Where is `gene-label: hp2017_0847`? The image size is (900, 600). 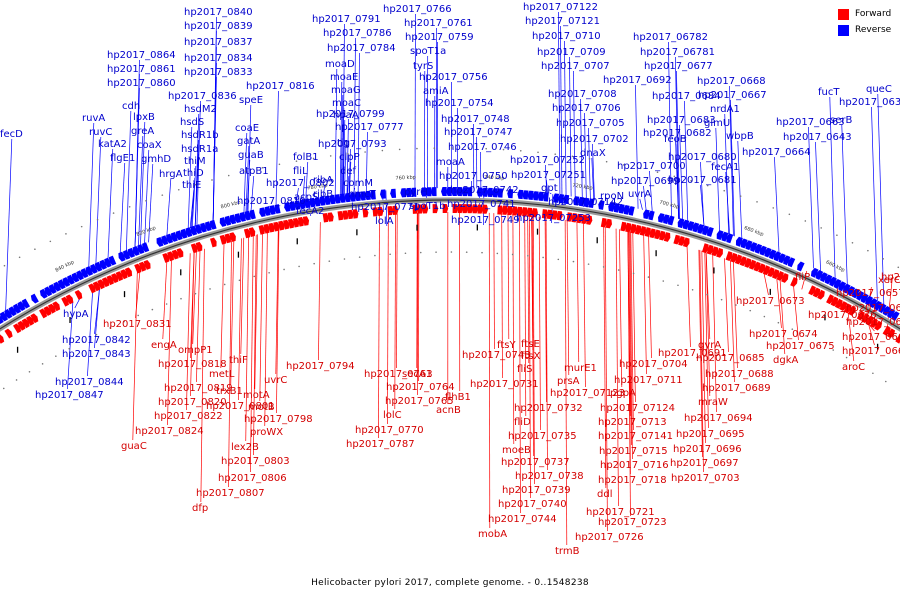
gene-label: hp2017_0847 is located at coordinates (69, 395).